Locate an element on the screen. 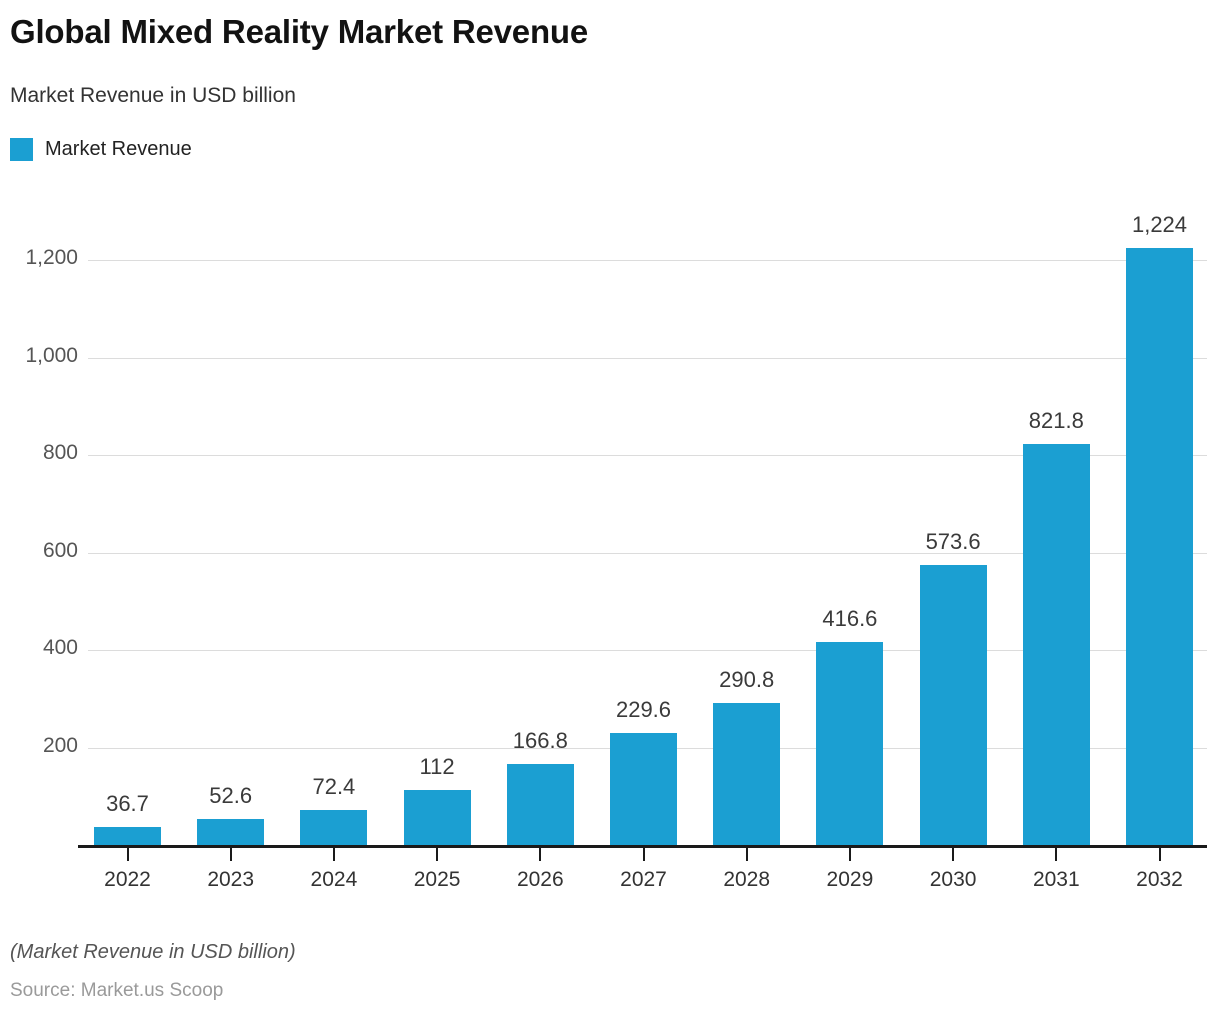  bar-value-label: 416.6 is located at coordinates (850, 618).